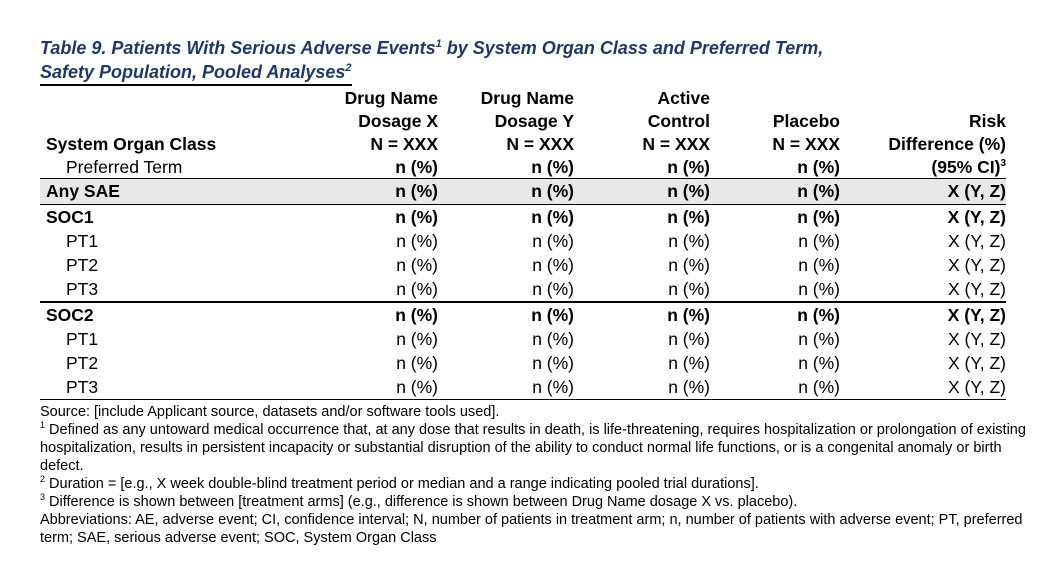 Image resolution: width=1050 pixels, height=588 pixels. I want to click on header-placebo: Placebo N = XXX, so click(806, 132).